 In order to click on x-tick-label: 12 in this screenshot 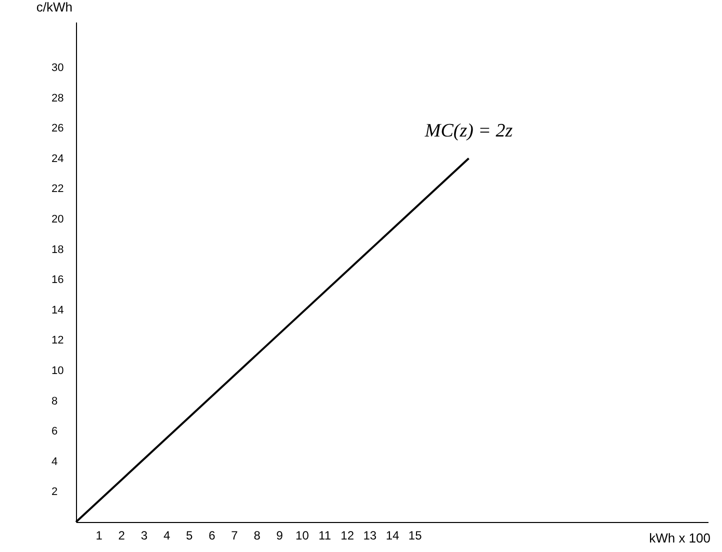, I will do `click(347, 535)`.